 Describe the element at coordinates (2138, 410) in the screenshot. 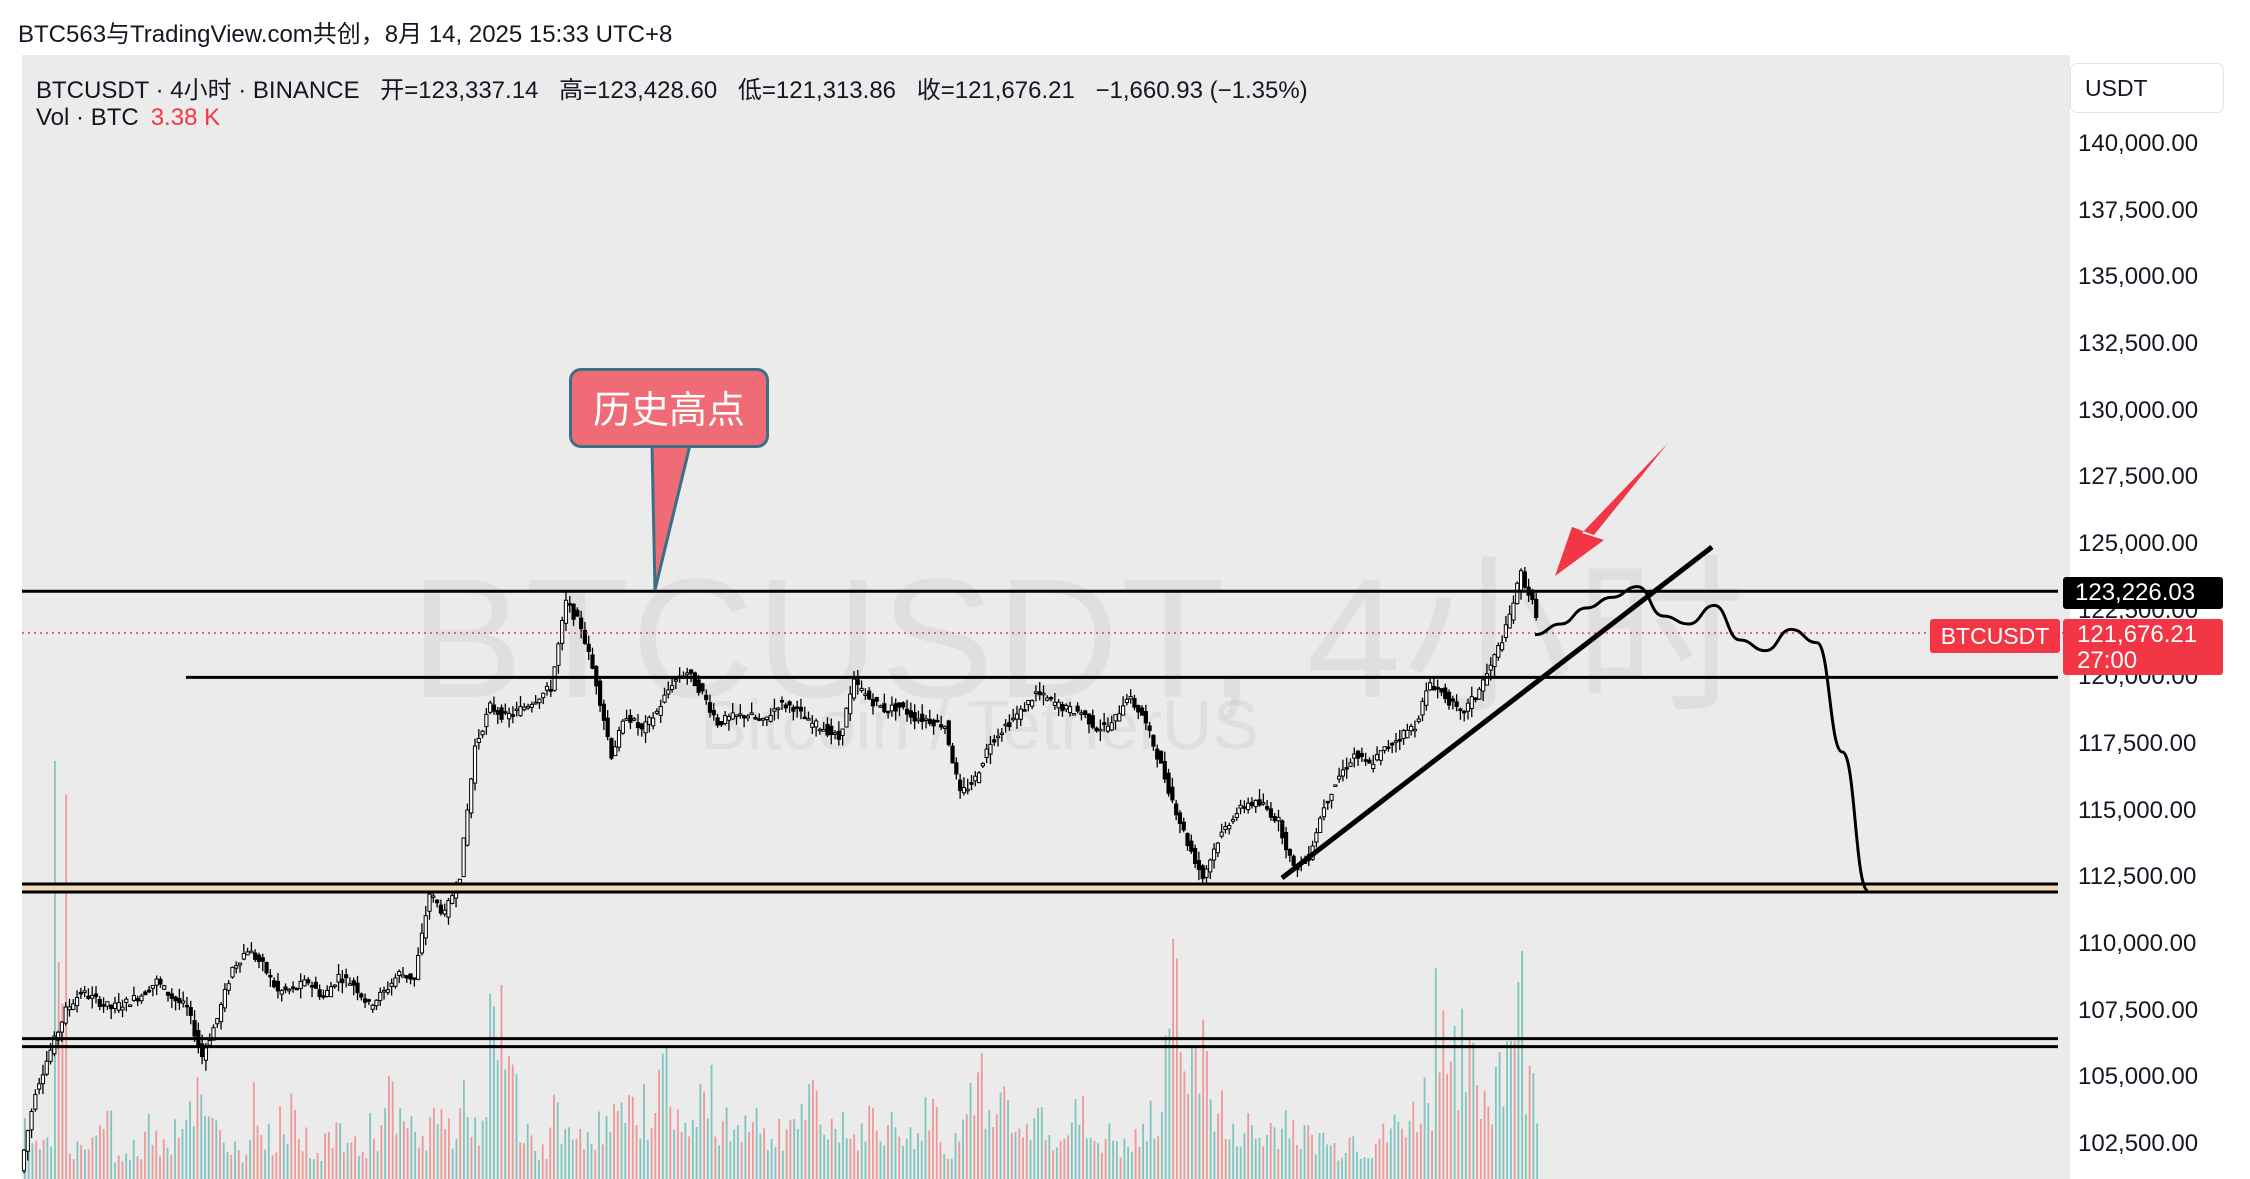

I see `price-tick-label: 130,000.00` at that location.